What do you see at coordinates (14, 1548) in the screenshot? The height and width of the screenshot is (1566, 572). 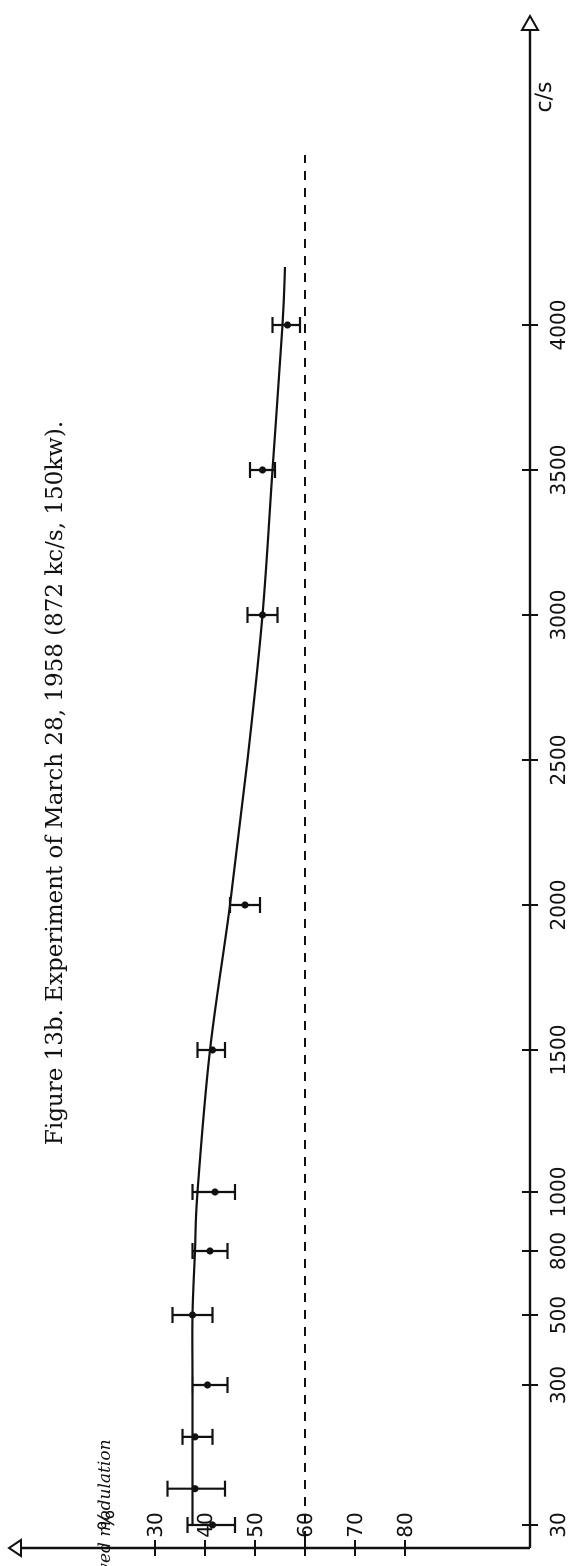 I see `y-axis-arrow` at bounding box center [14, 1548].